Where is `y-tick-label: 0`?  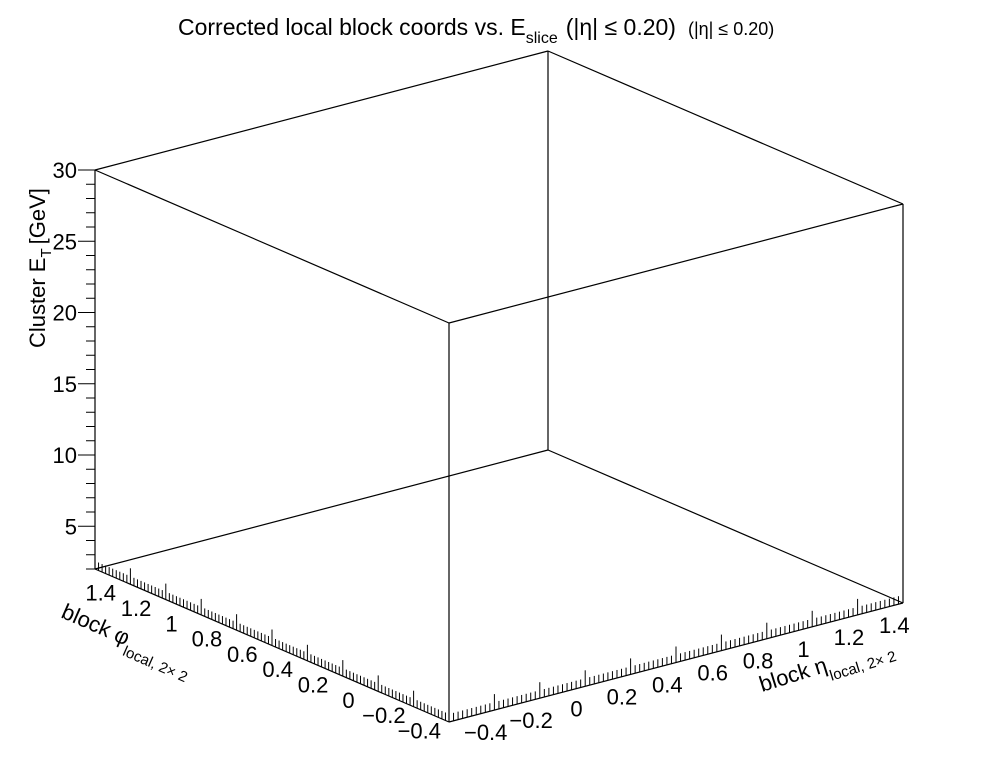 y-tick-label: 0 is located at coordinates (348, 700).